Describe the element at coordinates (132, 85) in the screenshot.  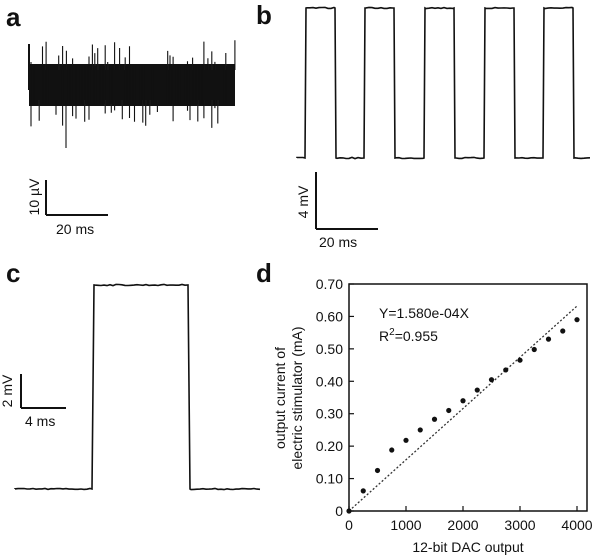
I see `noise-band` at that location.